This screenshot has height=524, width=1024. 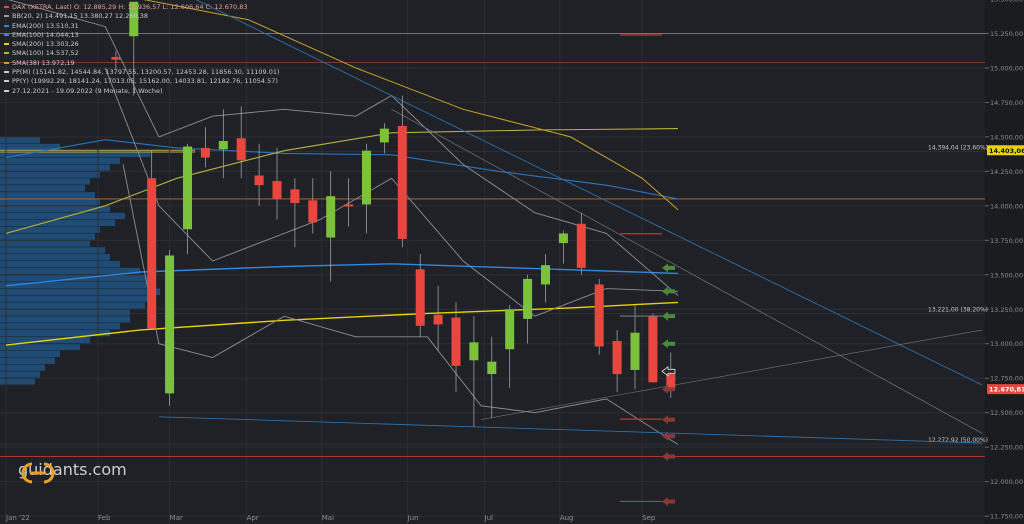 What do you see at coordinates (342, 275) in the screenshot?
I see `line-ema200` at bounding box center [342, 275].